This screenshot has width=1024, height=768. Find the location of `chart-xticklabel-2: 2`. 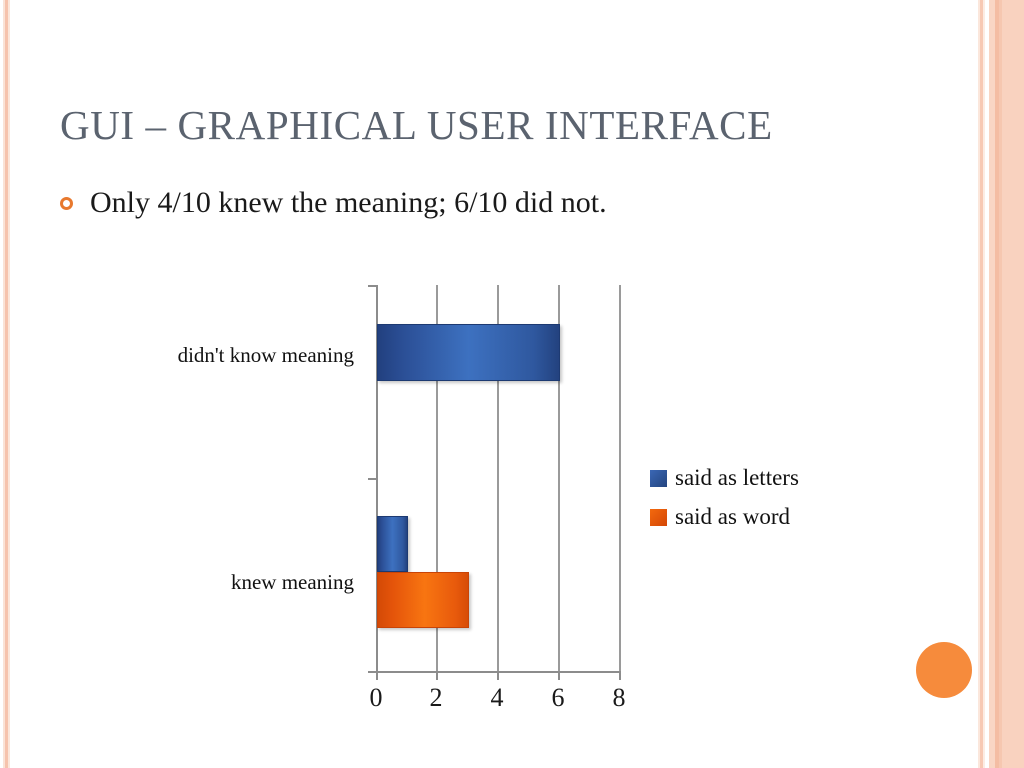

chart-xticklabel-2: 2 is located at coordinates (436, 697).